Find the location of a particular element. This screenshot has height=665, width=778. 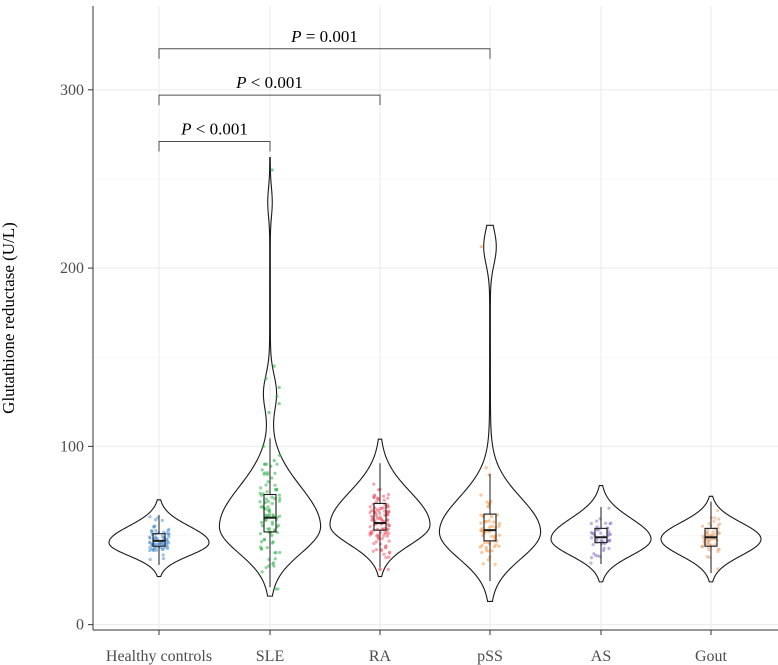

y-tick-label: 0 is located at coordinates (80, 625).